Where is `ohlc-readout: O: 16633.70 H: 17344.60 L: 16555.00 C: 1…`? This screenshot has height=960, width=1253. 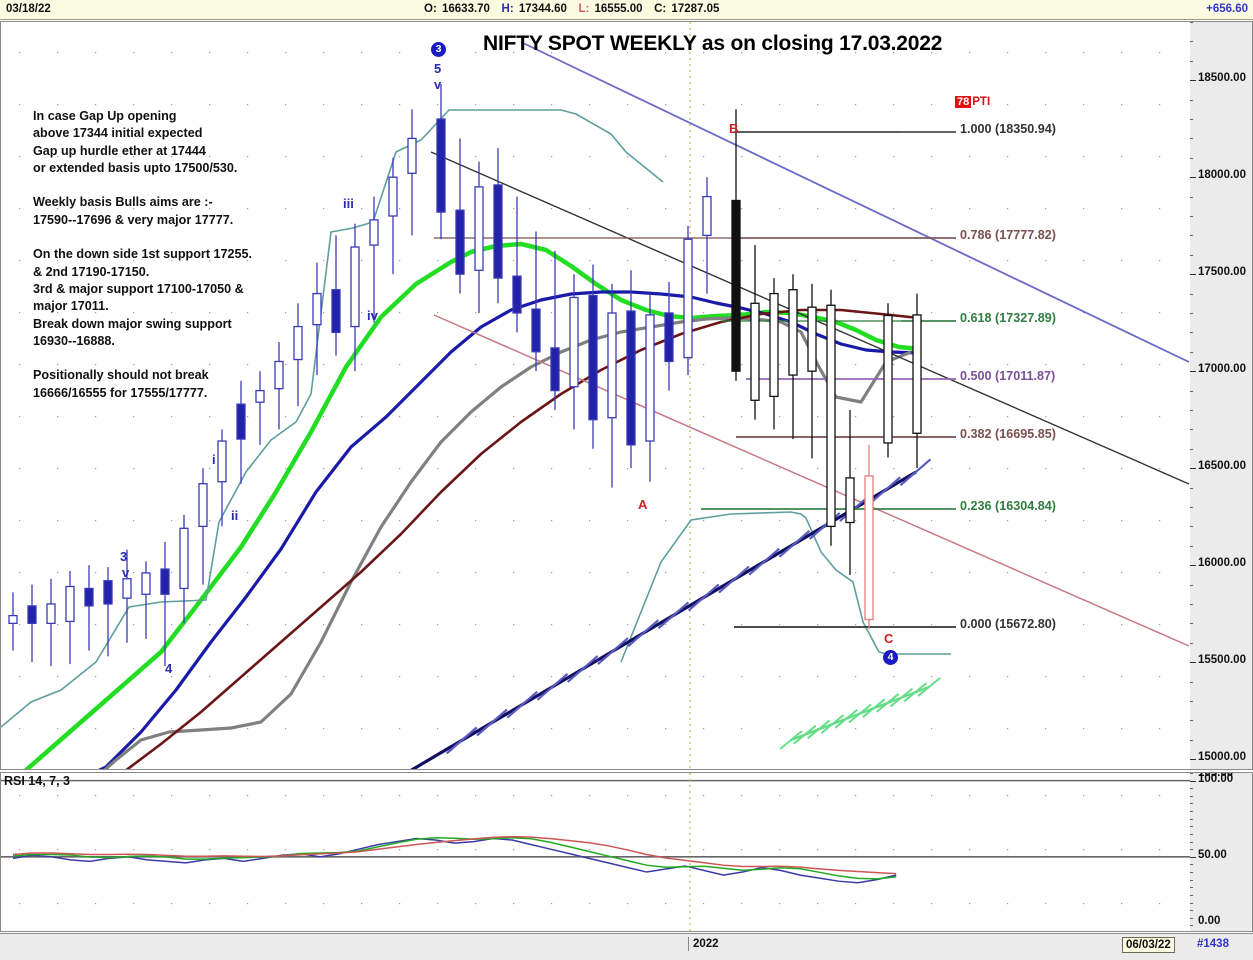
ohlc-readout: O: 16633.70 H: 17344.60 L: 16555.00 C: 1… is located at coordinates (572, 9).